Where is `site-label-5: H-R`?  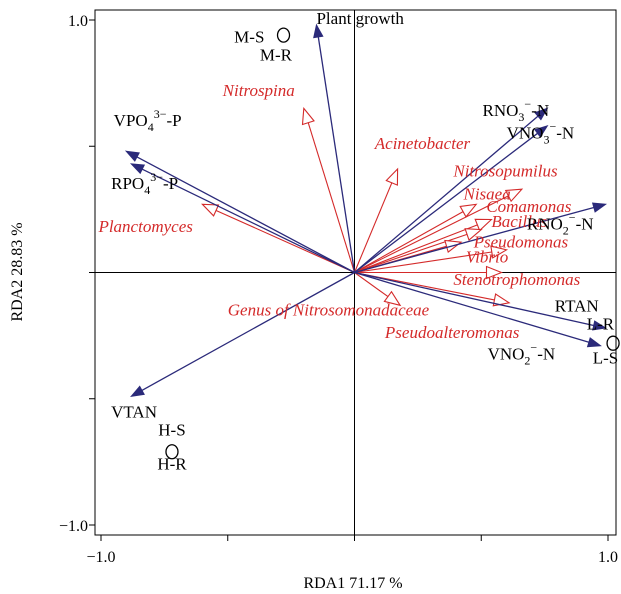
site-label-5: H-R is located at coordinates (172, 463).